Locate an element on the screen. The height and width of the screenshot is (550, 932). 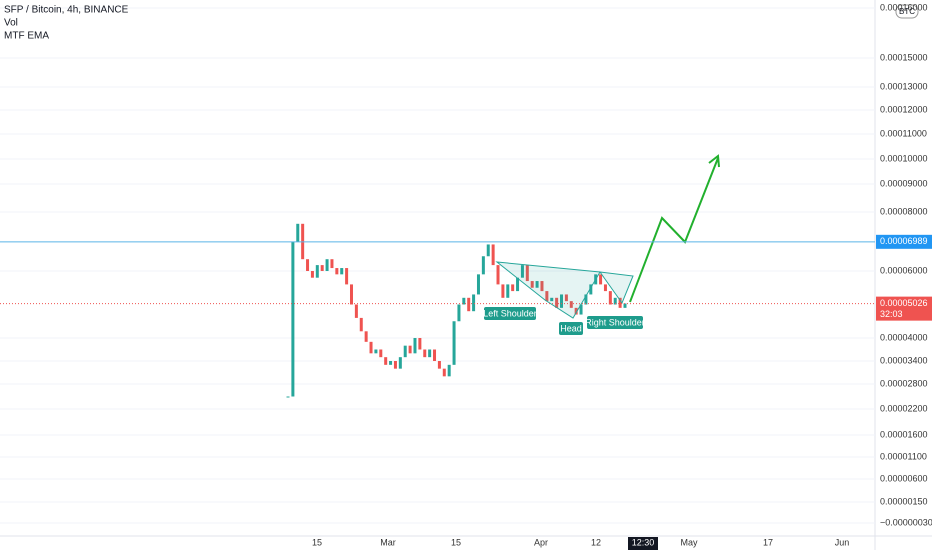
annotation: Left Shoulder is located at coordinates (510, 313).